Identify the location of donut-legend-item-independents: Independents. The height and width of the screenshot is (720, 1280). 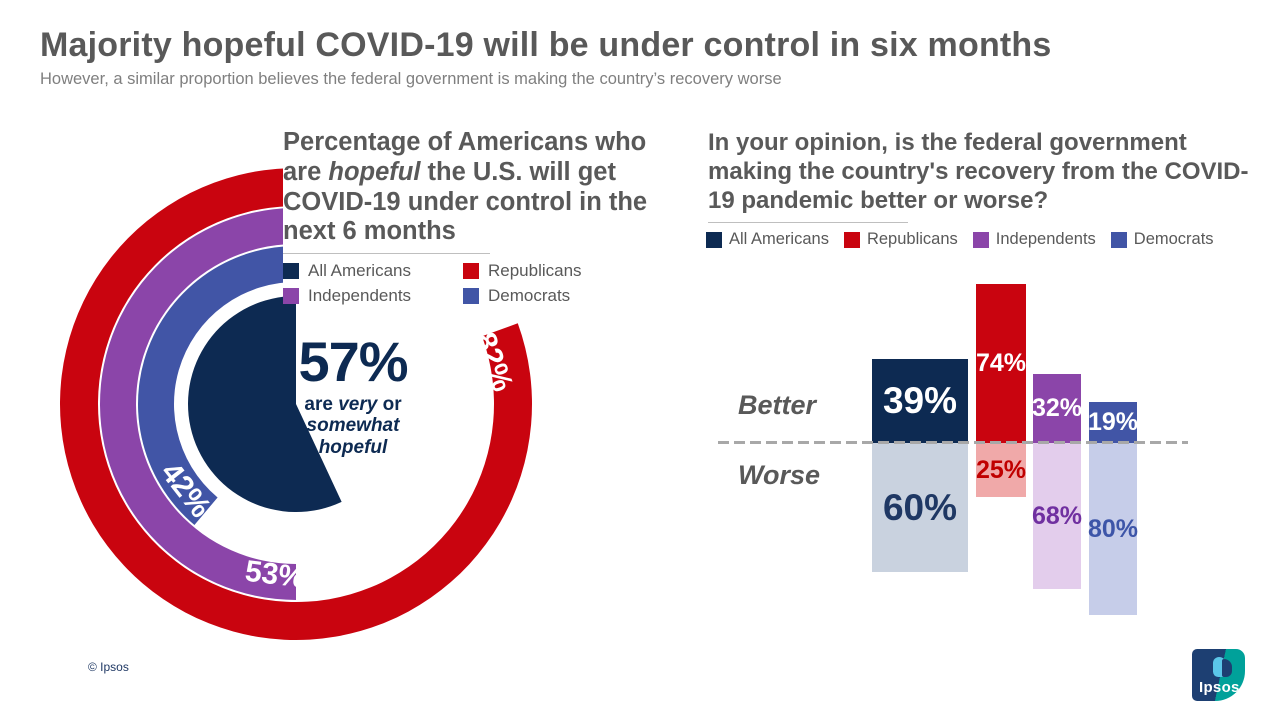
(373, 296).